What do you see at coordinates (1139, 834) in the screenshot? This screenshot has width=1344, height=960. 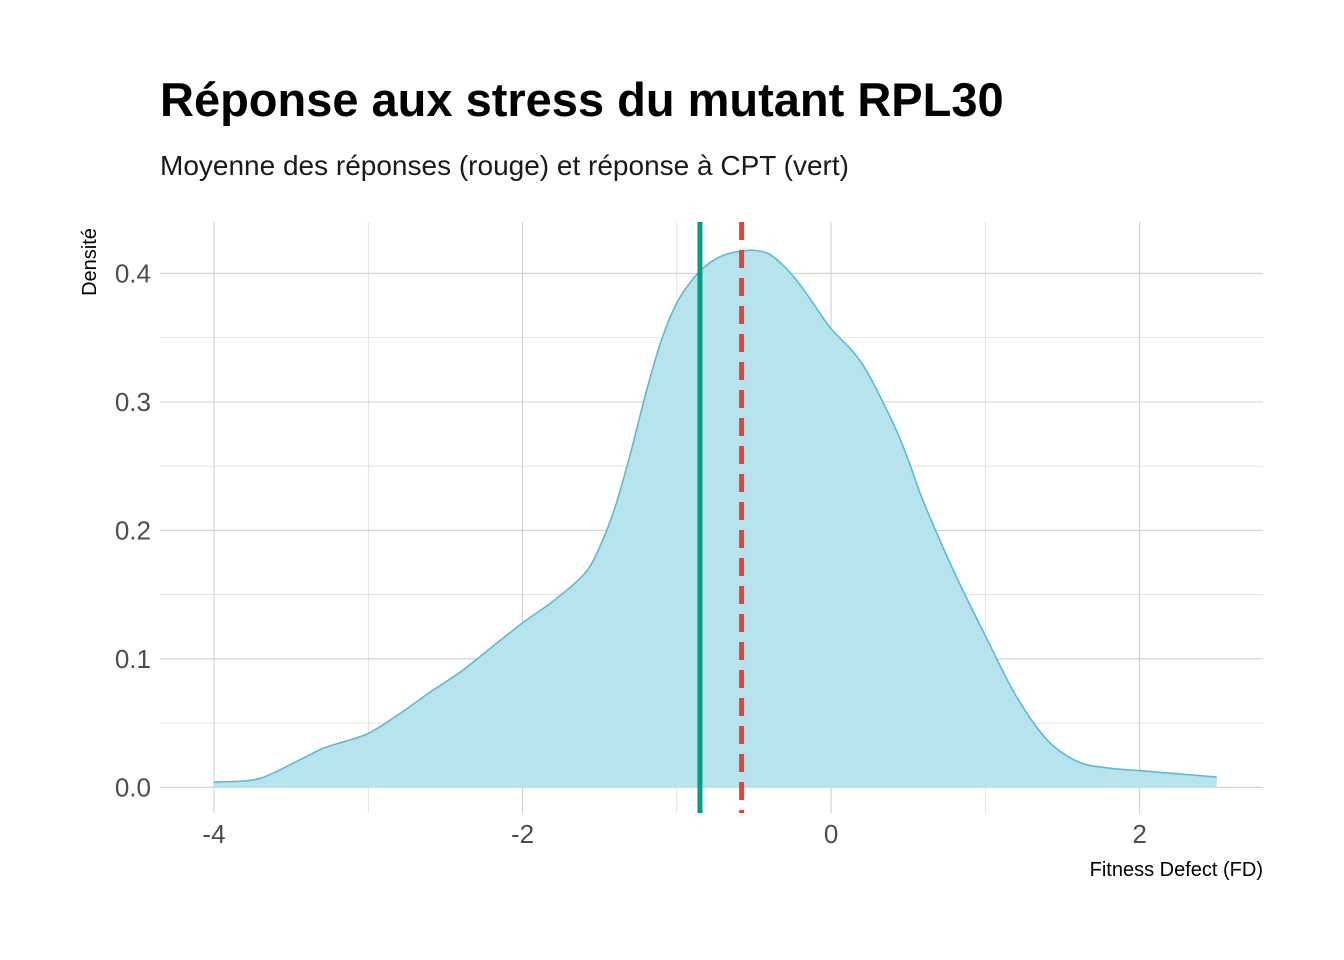 I see `x-tick-label: 2` at bounding box center [1139, 834].